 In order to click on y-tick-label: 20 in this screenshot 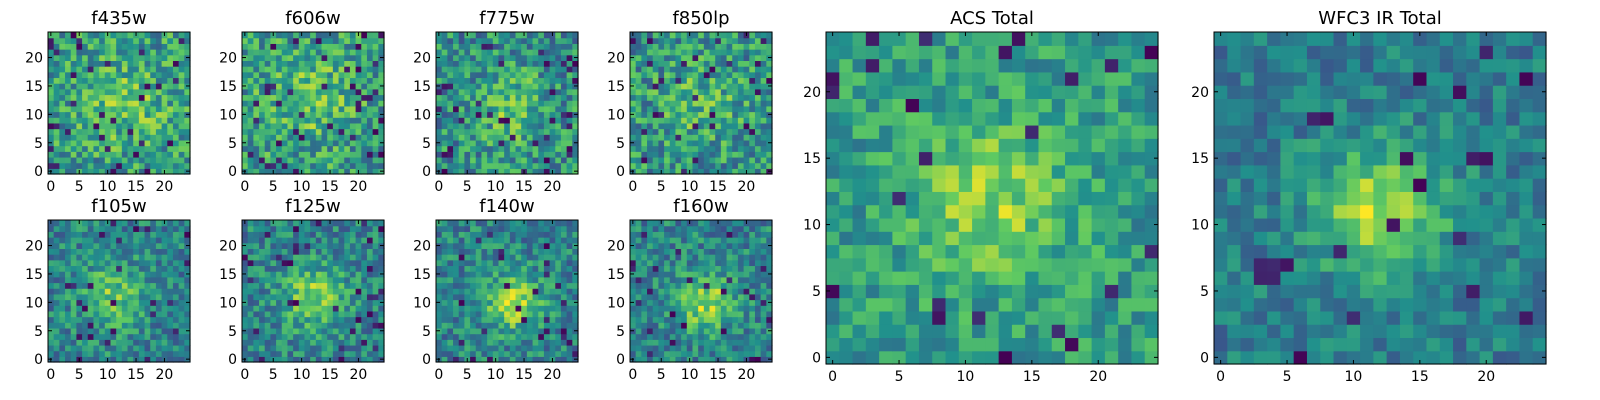, I will do `click(228, 247)`.